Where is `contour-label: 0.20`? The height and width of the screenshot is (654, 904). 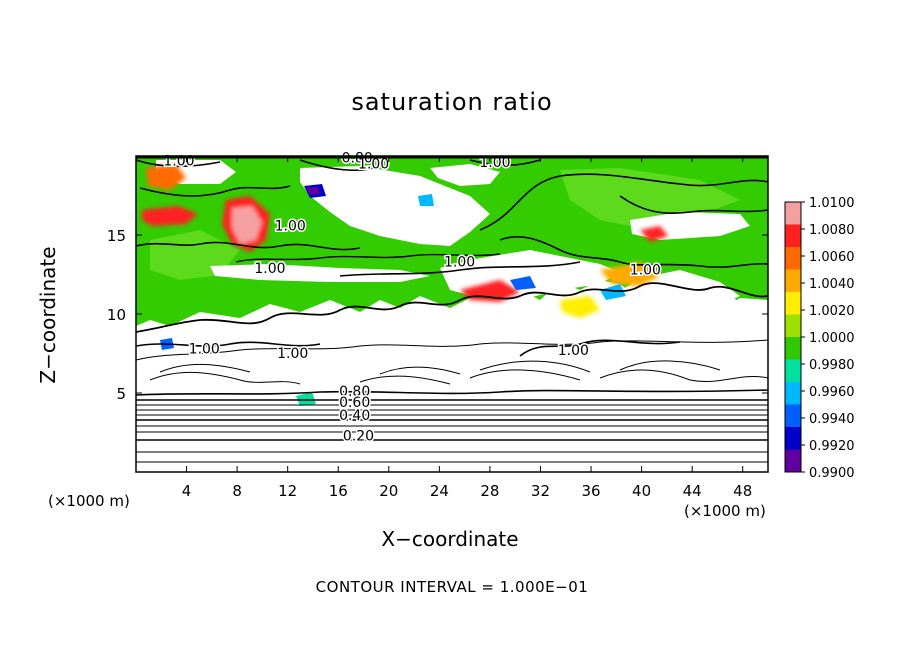
contour-label: 0.20 is located at coordinates (358, 436).